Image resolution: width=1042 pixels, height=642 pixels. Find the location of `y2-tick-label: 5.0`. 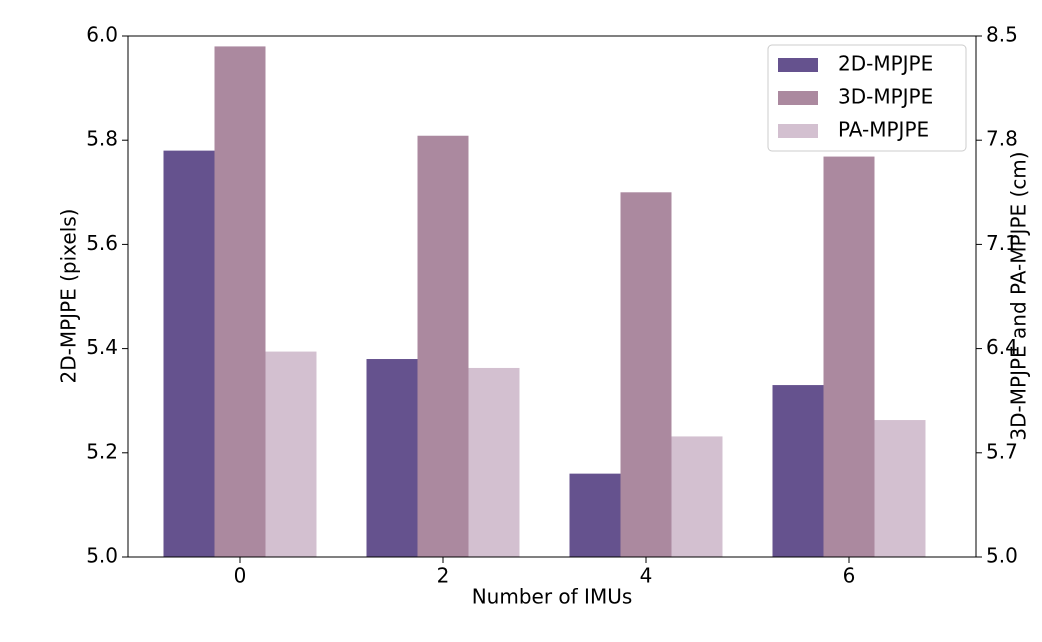

y2-tick-label: 5.0 is located at coordinates (1002, 556).